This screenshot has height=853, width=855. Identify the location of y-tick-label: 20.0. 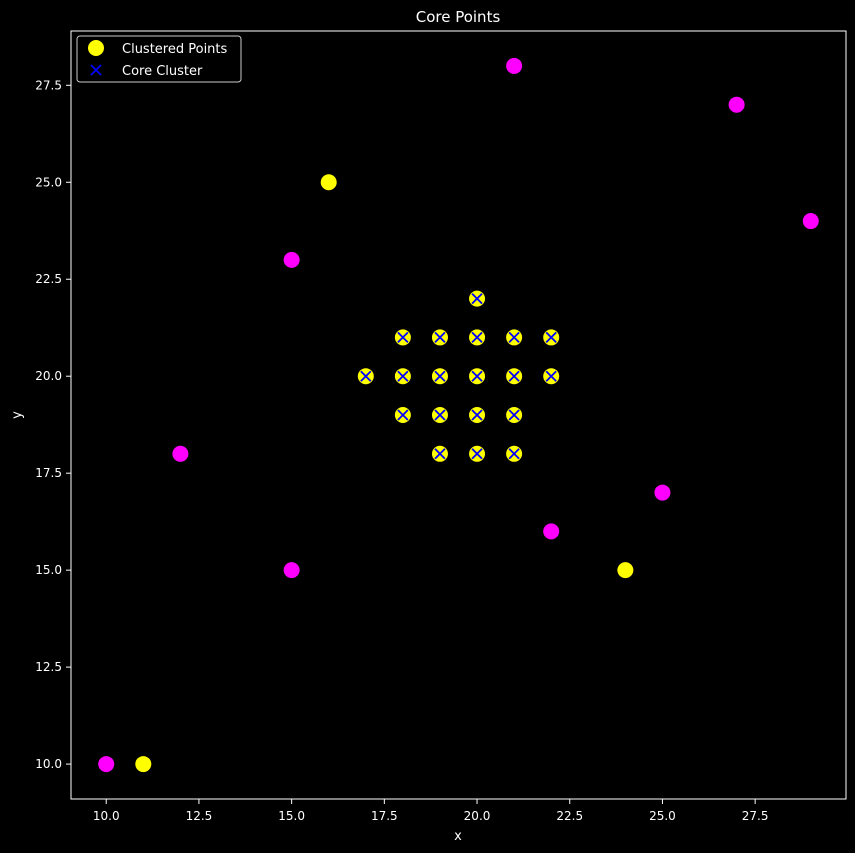
(48, 376).